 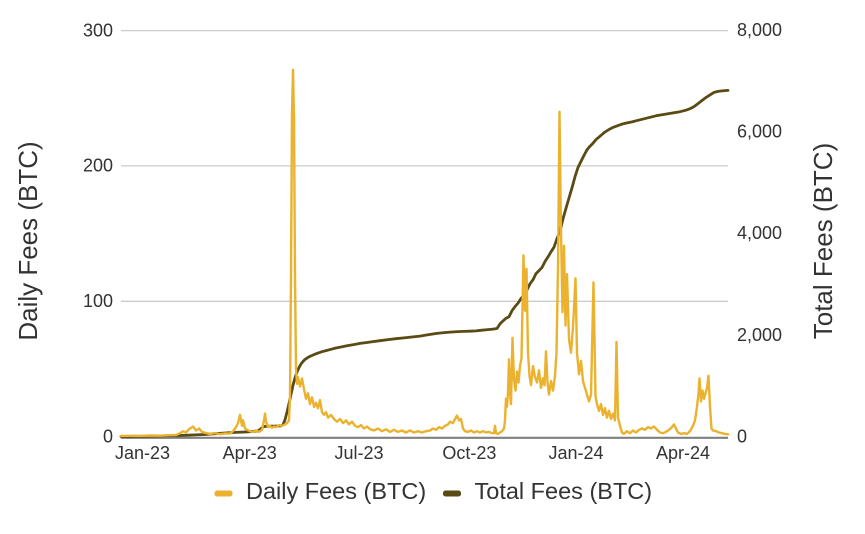 I want to click on svg-text: 6,000, so click(x=759, y=132).